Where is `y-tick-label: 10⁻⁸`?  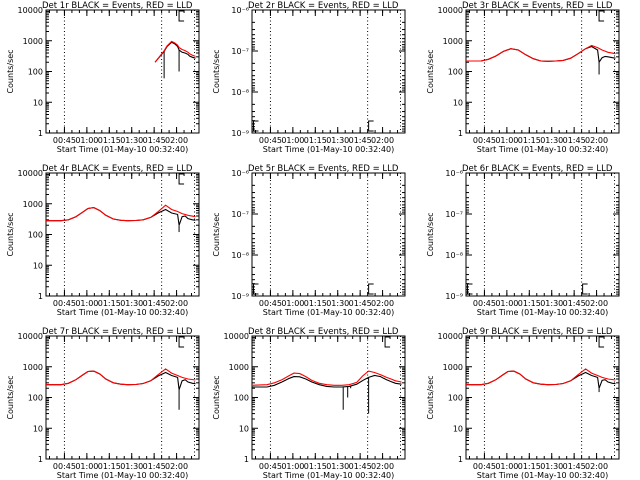 y-tick-label: 10⁻⁸ is located at coordinates (454, 255).